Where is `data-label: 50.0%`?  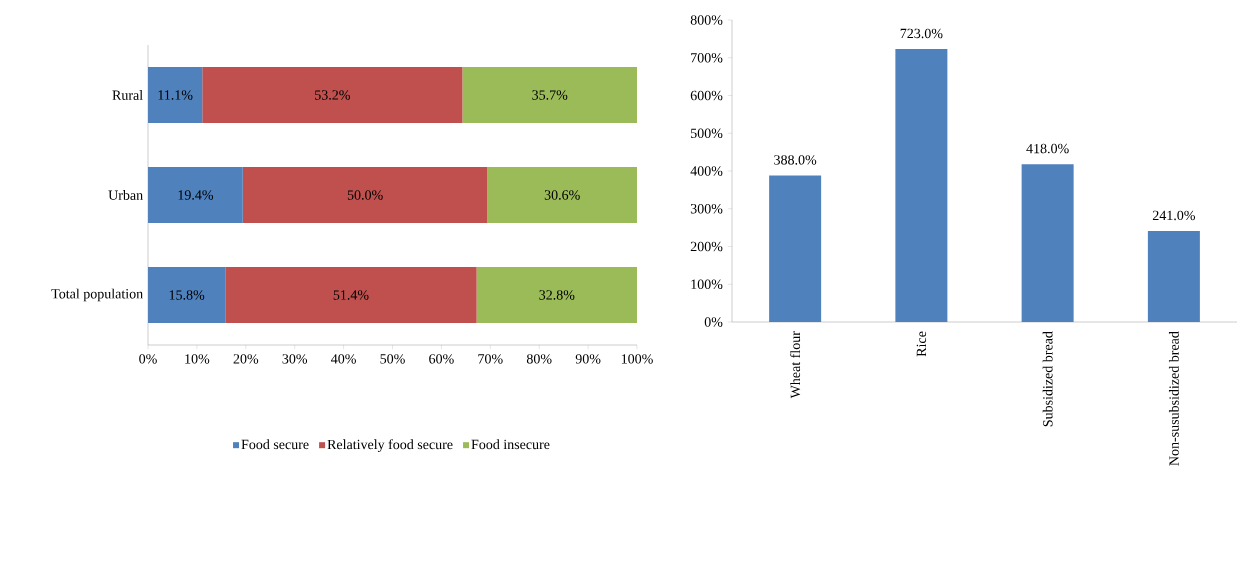
data-label: 50.0% is located at coordinates (365, 195).